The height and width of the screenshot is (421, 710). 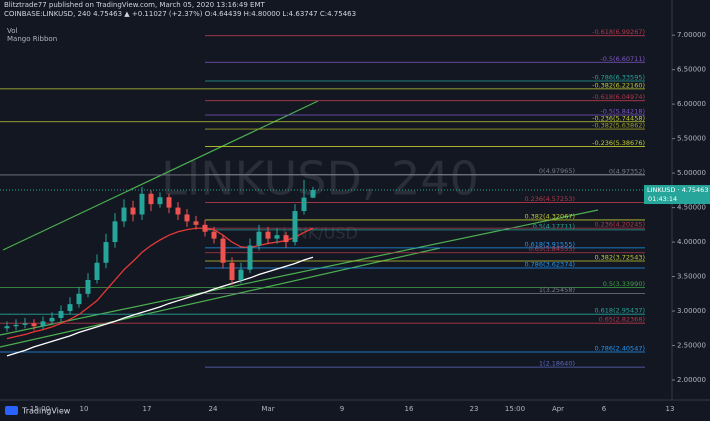 I want to click on trend-line, so click(x=220, y=297).